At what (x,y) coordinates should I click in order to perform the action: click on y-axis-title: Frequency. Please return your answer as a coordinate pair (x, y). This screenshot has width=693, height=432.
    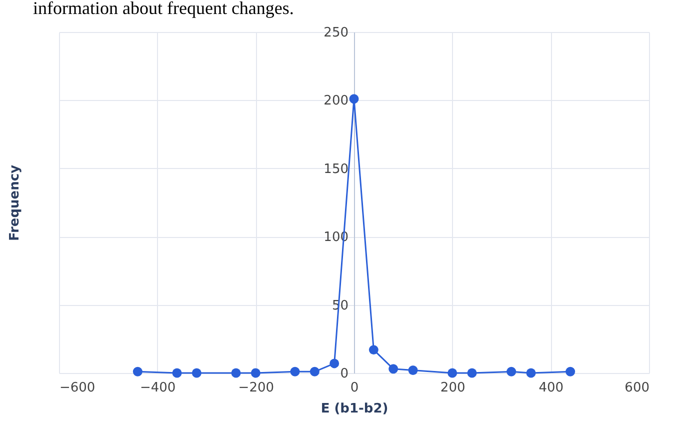
    Looking at the image, I should click on (15, 203).